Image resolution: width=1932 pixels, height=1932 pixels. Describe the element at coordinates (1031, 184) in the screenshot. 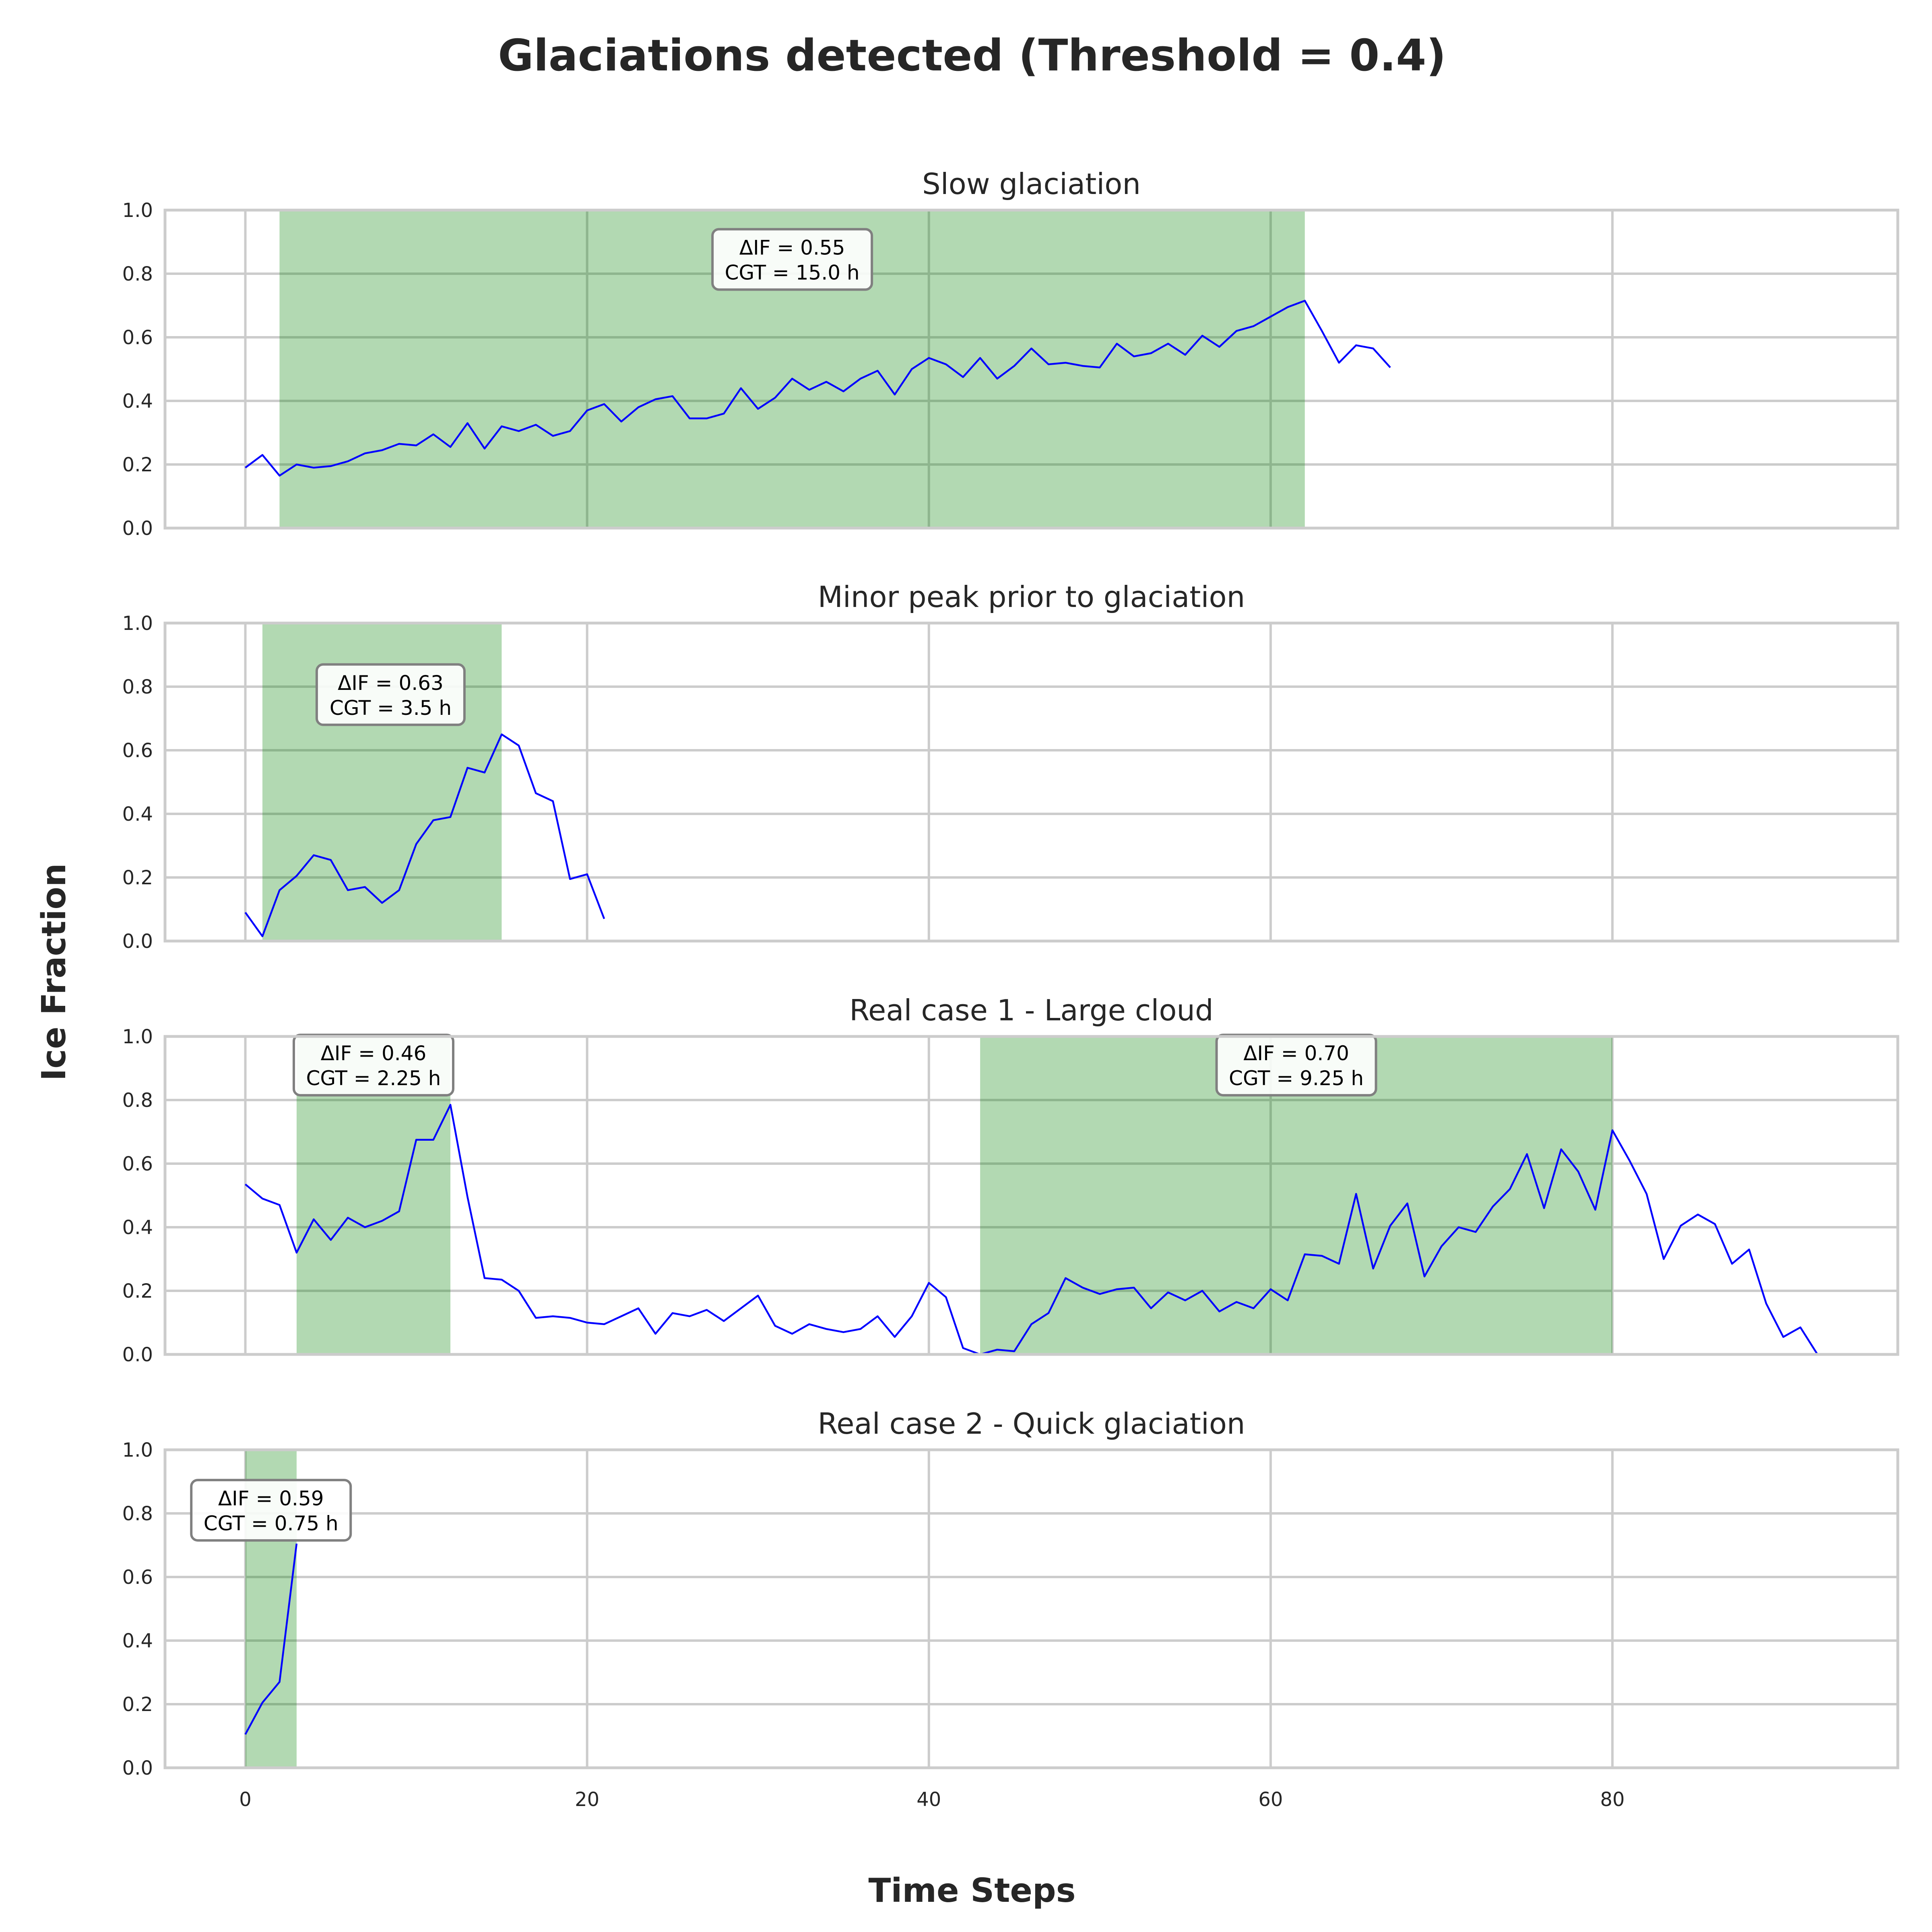

I see `subplot-title: Slow glaciation` at that location.